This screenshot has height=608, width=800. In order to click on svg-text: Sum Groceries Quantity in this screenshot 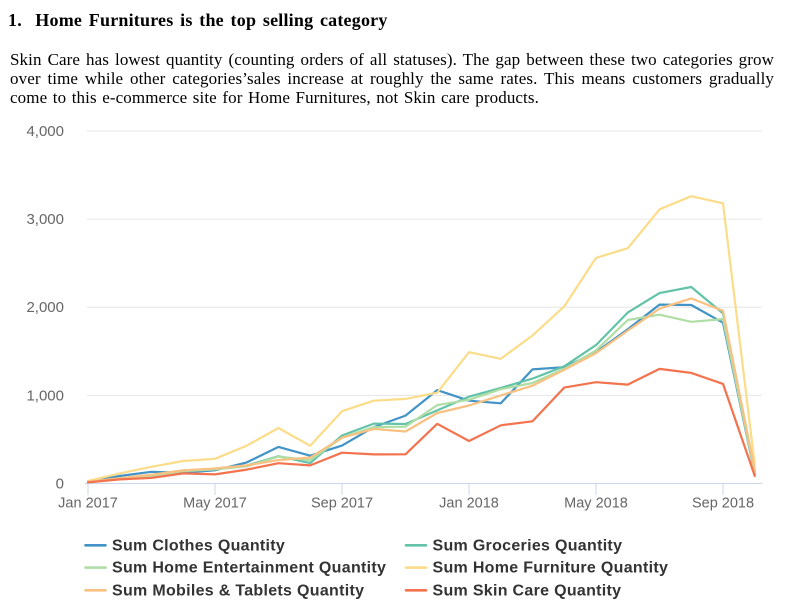, I will do `click(528, 545)`.